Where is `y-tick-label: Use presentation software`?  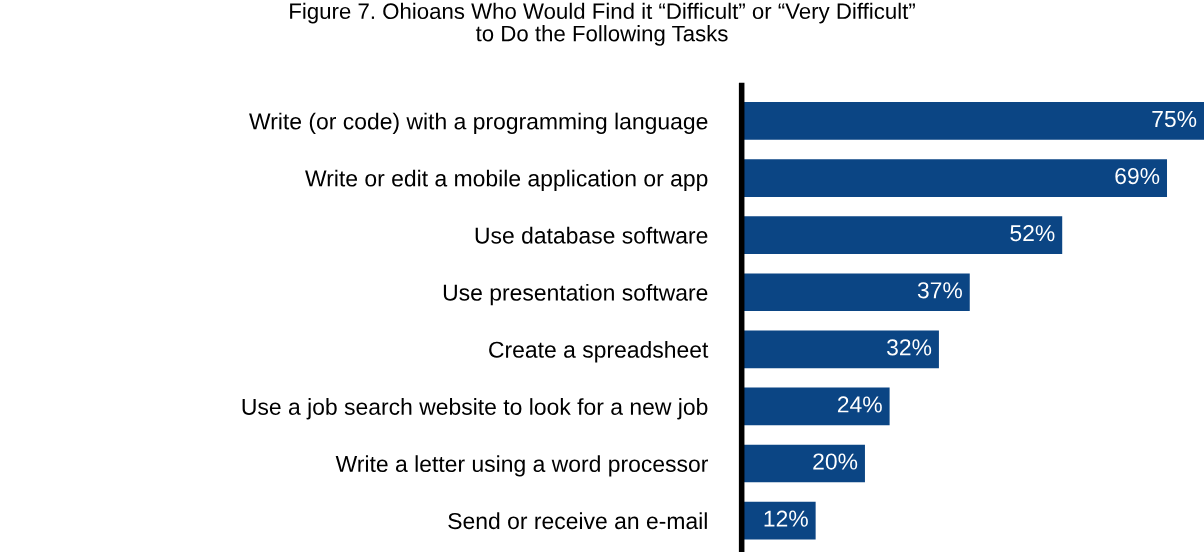 y-tick-label: Use presentation software is located at coordinates (575, 294).